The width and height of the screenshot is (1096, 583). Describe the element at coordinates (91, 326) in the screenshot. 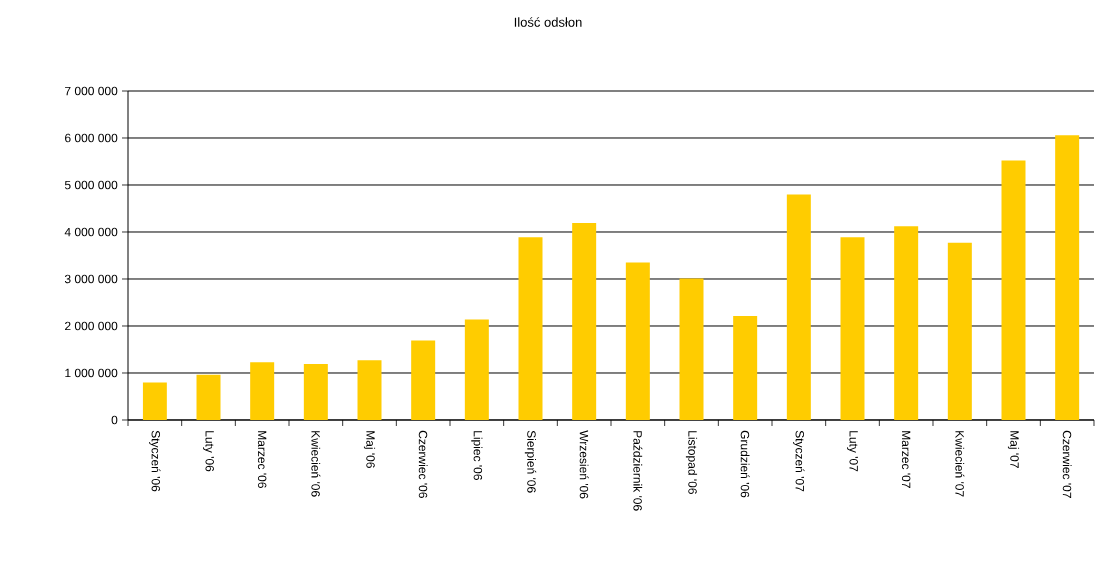

I see `y-tick-label: 2 000 000` at that location.